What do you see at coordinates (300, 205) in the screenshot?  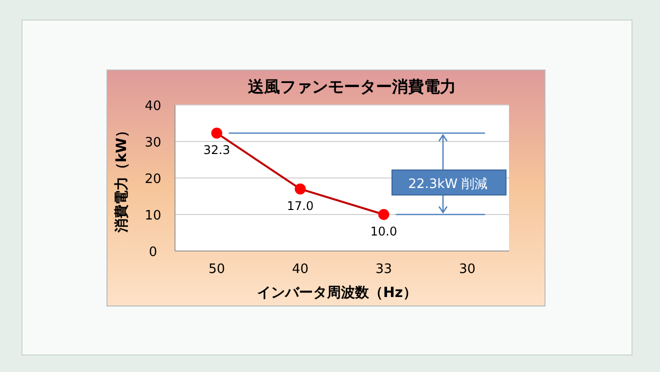 I see `data-label: 17.0` at bounding box center [300, 205].